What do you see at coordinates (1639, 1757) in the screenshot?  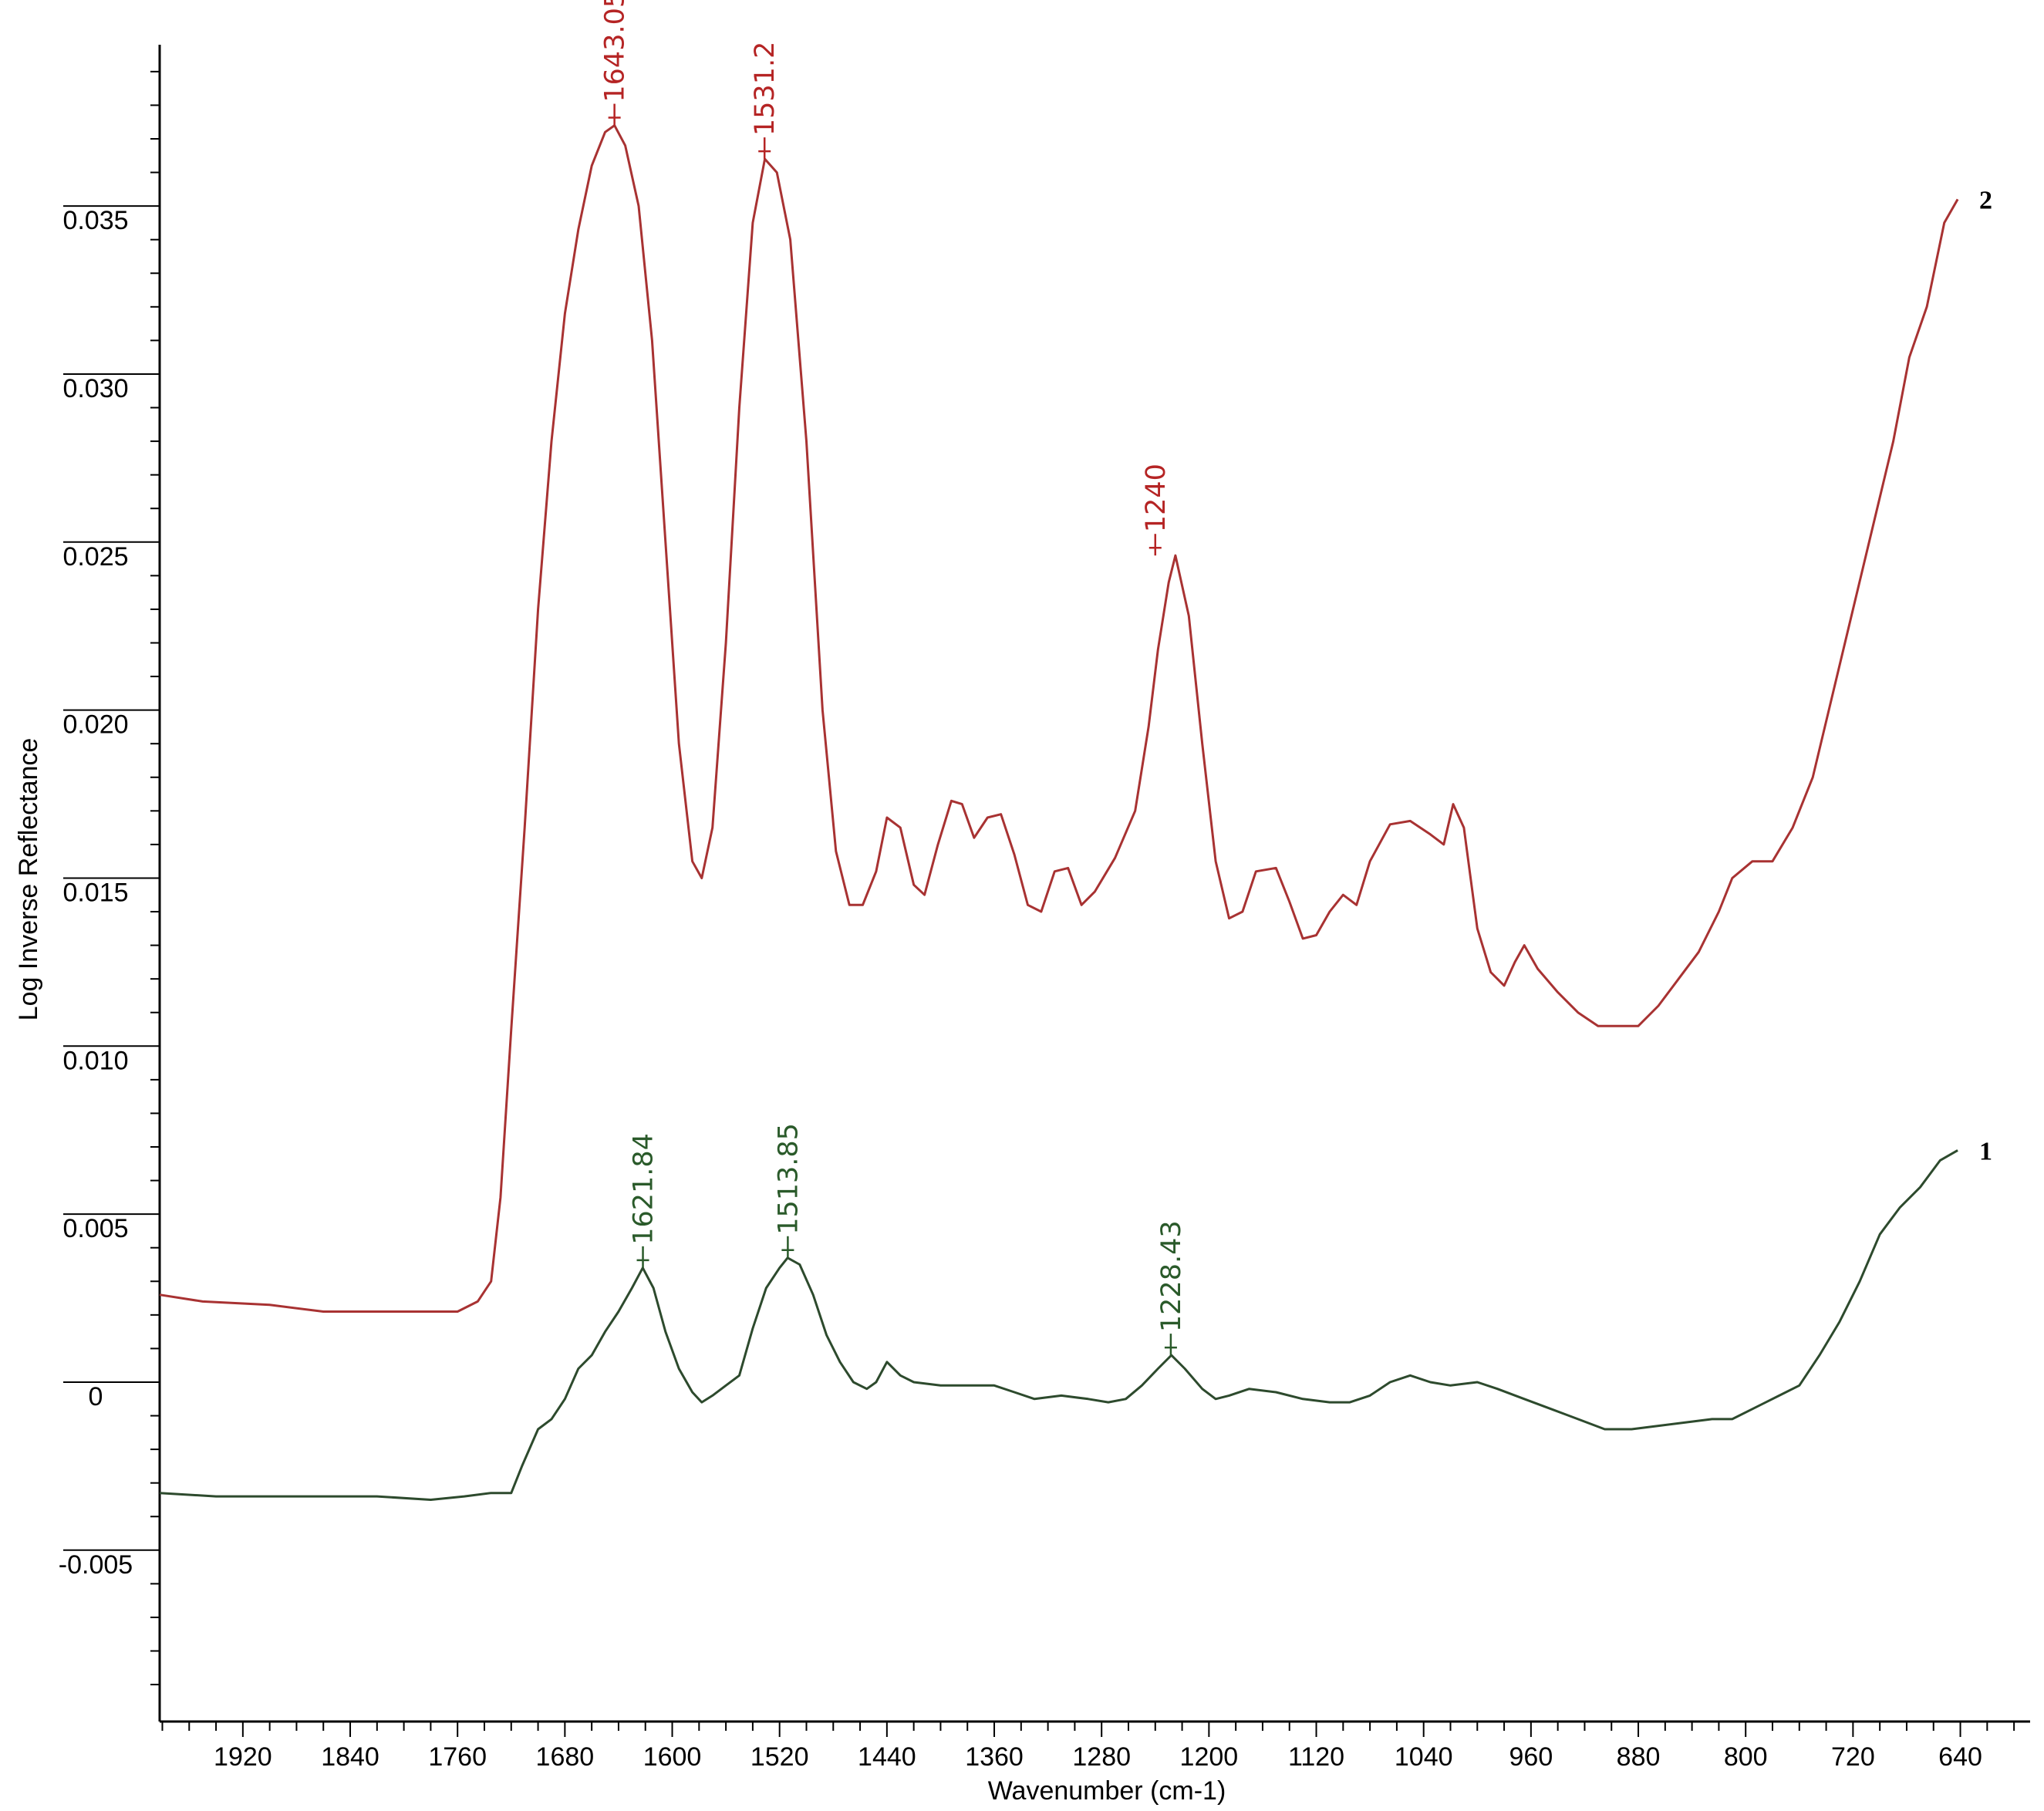 I see `x-tick-label: 880` at bounding box center [1639, 1757].